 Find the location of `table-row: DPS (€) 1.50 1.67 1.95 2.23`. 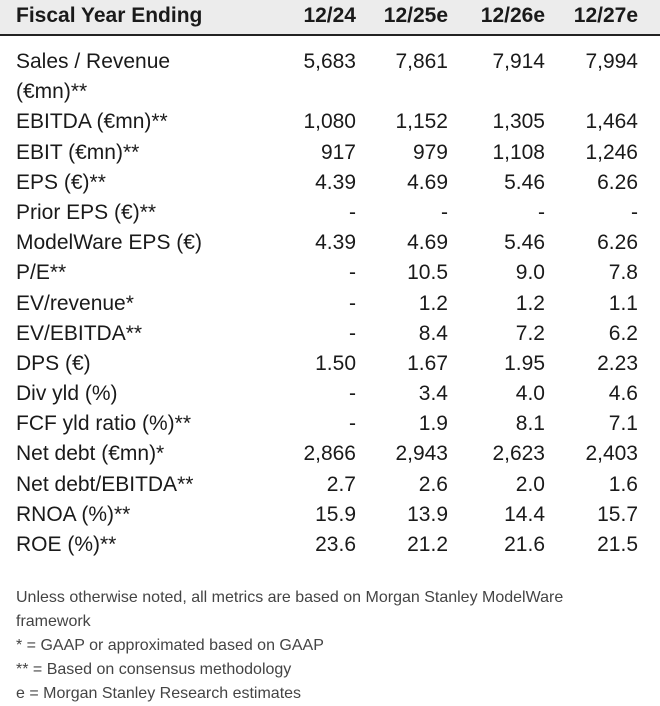

table-row: DPS (€) 1.50 1.67 1.95 2.23 is located at coordinates (330, 364).